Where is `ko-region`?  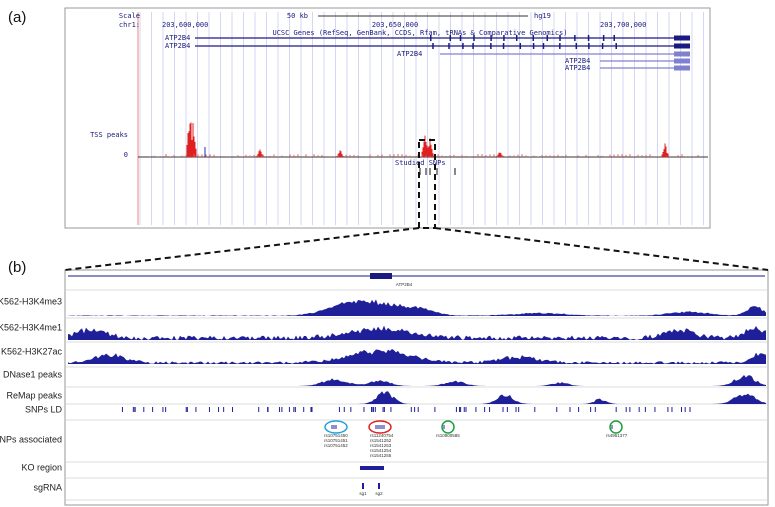 ko-region is located at coordinates (372, 468).